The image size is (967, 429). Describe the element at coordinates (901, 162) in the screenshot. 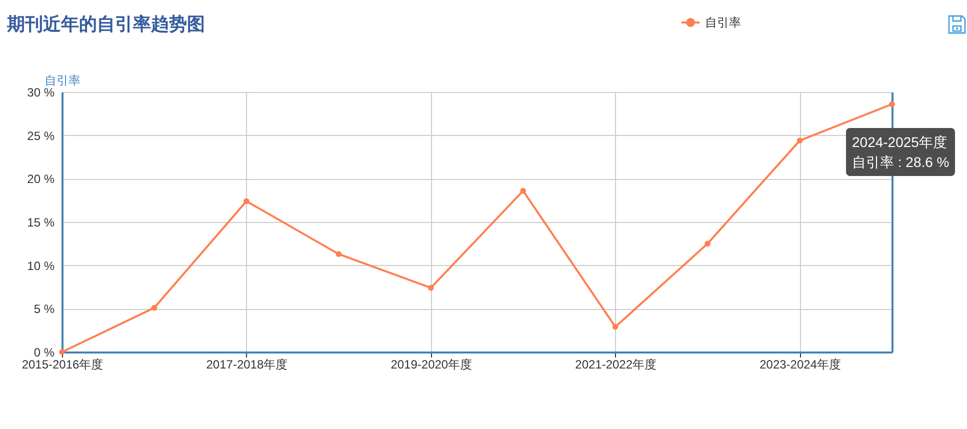

I see `annotation: 自引率 : 28.6 %` at that location.